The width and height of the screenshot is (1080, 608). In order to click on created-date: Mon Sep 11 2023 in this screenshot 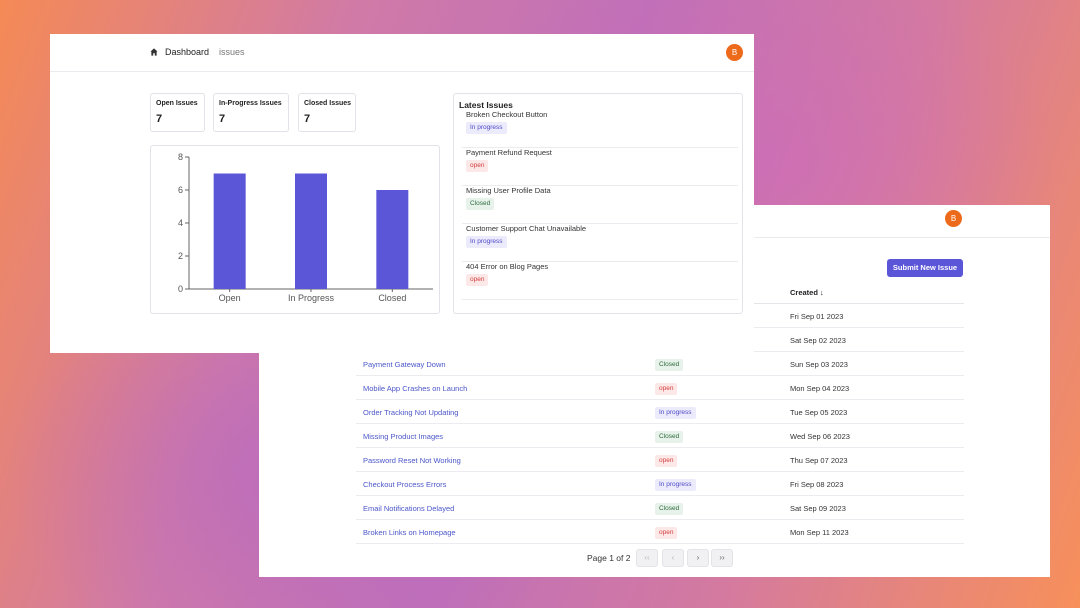, I will do `click(819, 532)`.